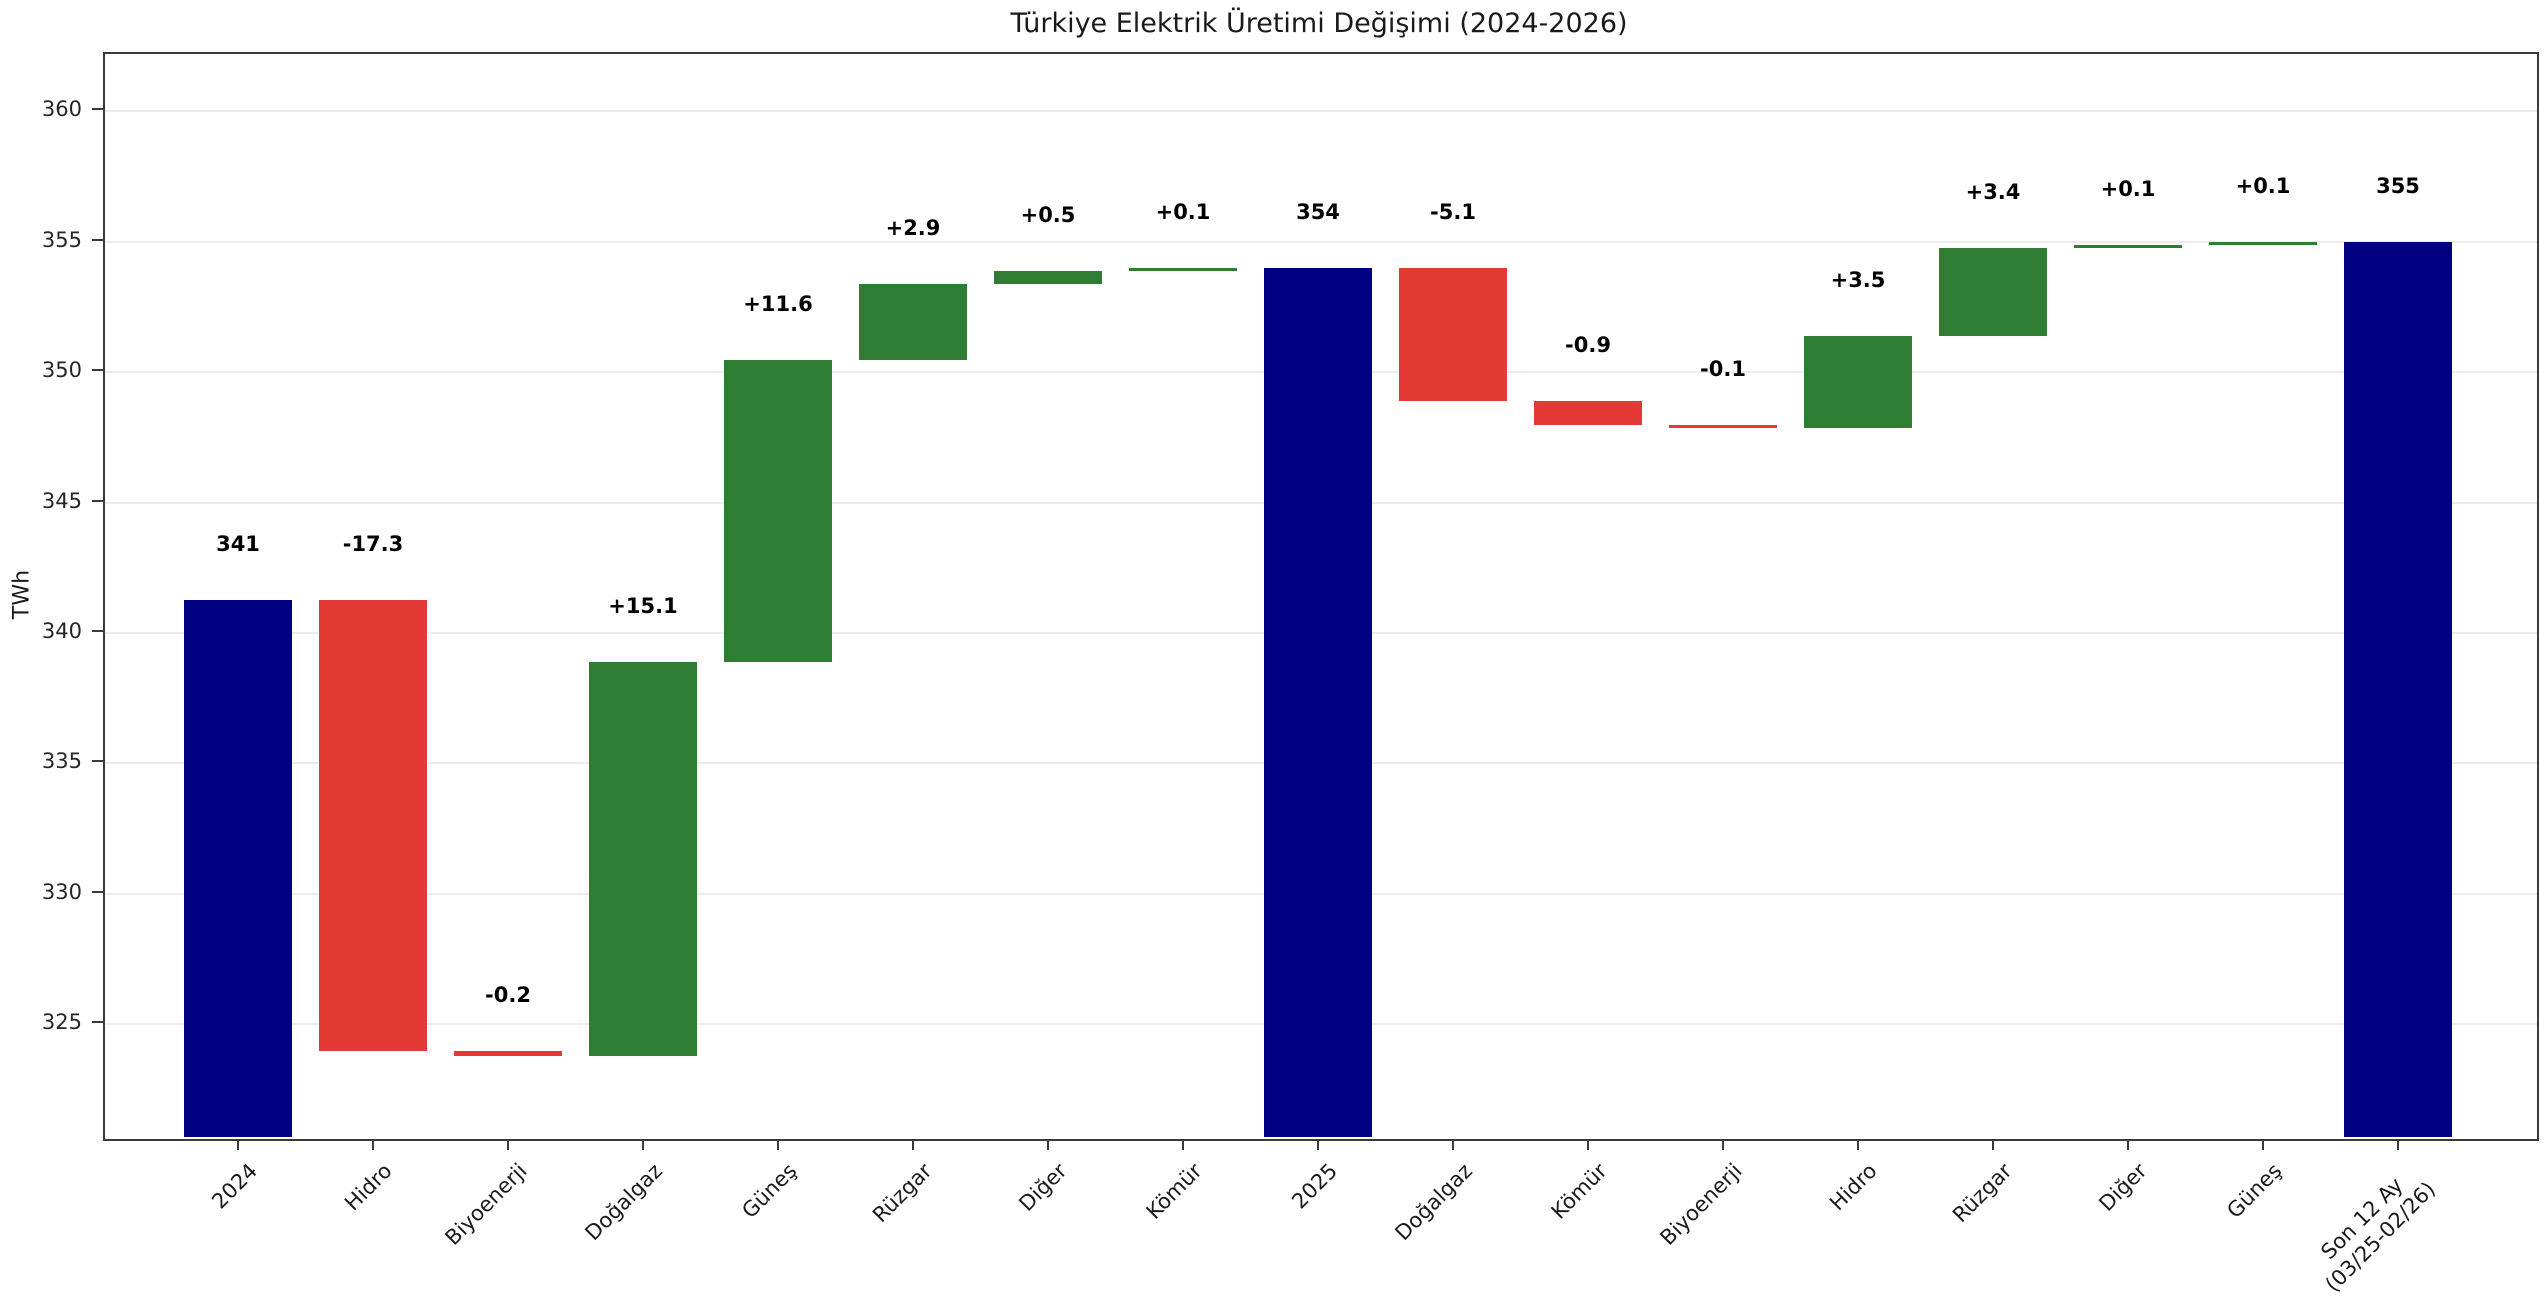  Describe the element at coordinates (61, 1022) in the screenshot. I see `y-tick-label: 325` at that location.